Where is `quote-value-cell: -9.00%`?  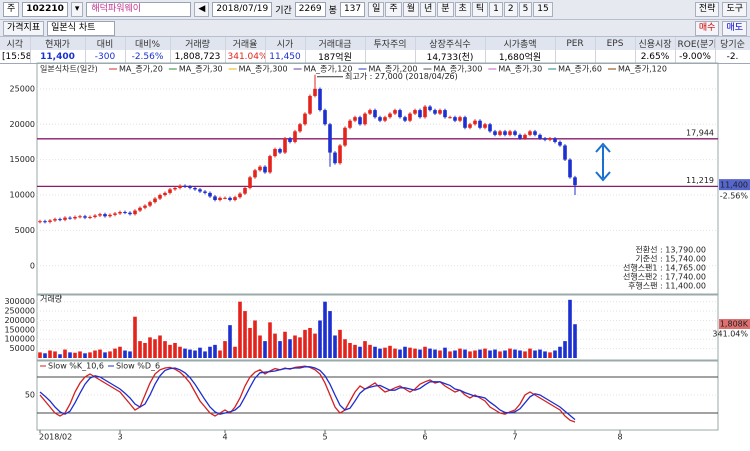 quote-value-cell: -9.00% is located at coordinates (695, 57).